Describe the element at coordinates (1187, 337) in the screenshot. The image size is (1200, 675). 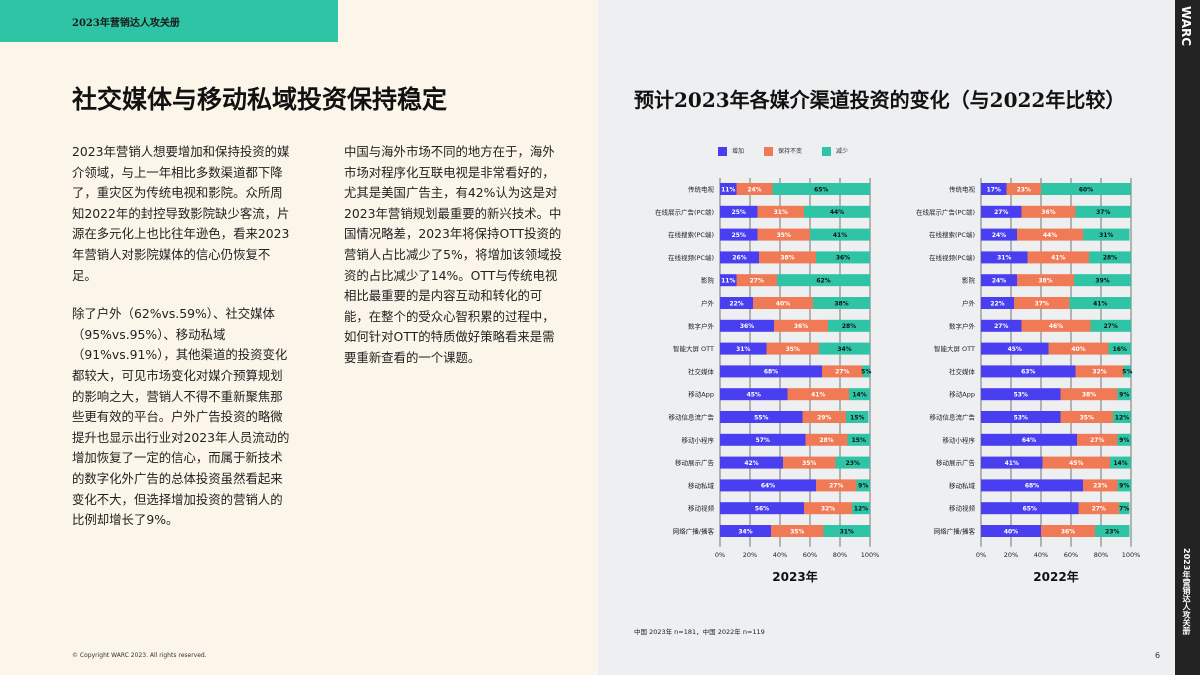
I see `side-strip: WARC 2023年营销达人攻关册` at that location.